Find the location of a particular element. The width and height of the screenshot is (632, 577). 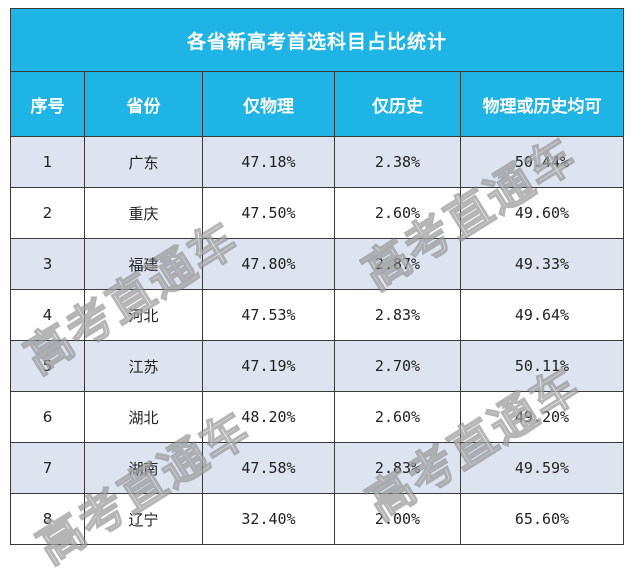

cell-province: 湖南 is located at coordinates (143, 468).